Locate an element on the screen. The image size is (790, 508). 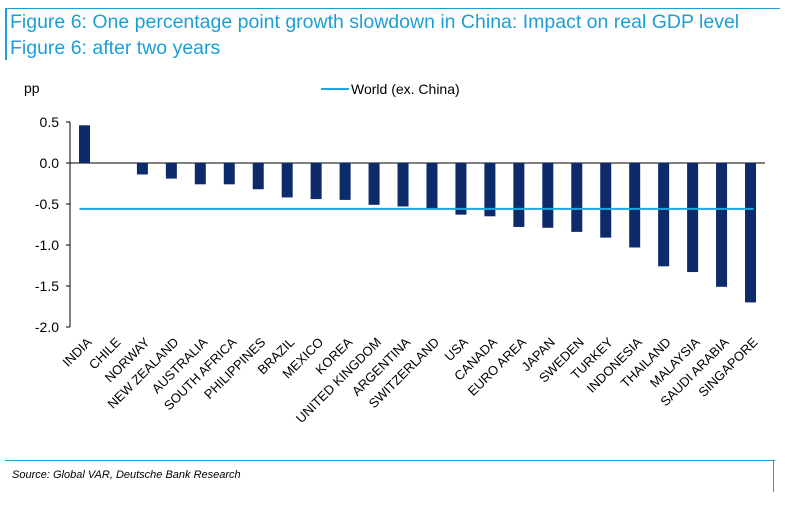
y-tick-label: 0.5 is located at coordinates (50, 122).